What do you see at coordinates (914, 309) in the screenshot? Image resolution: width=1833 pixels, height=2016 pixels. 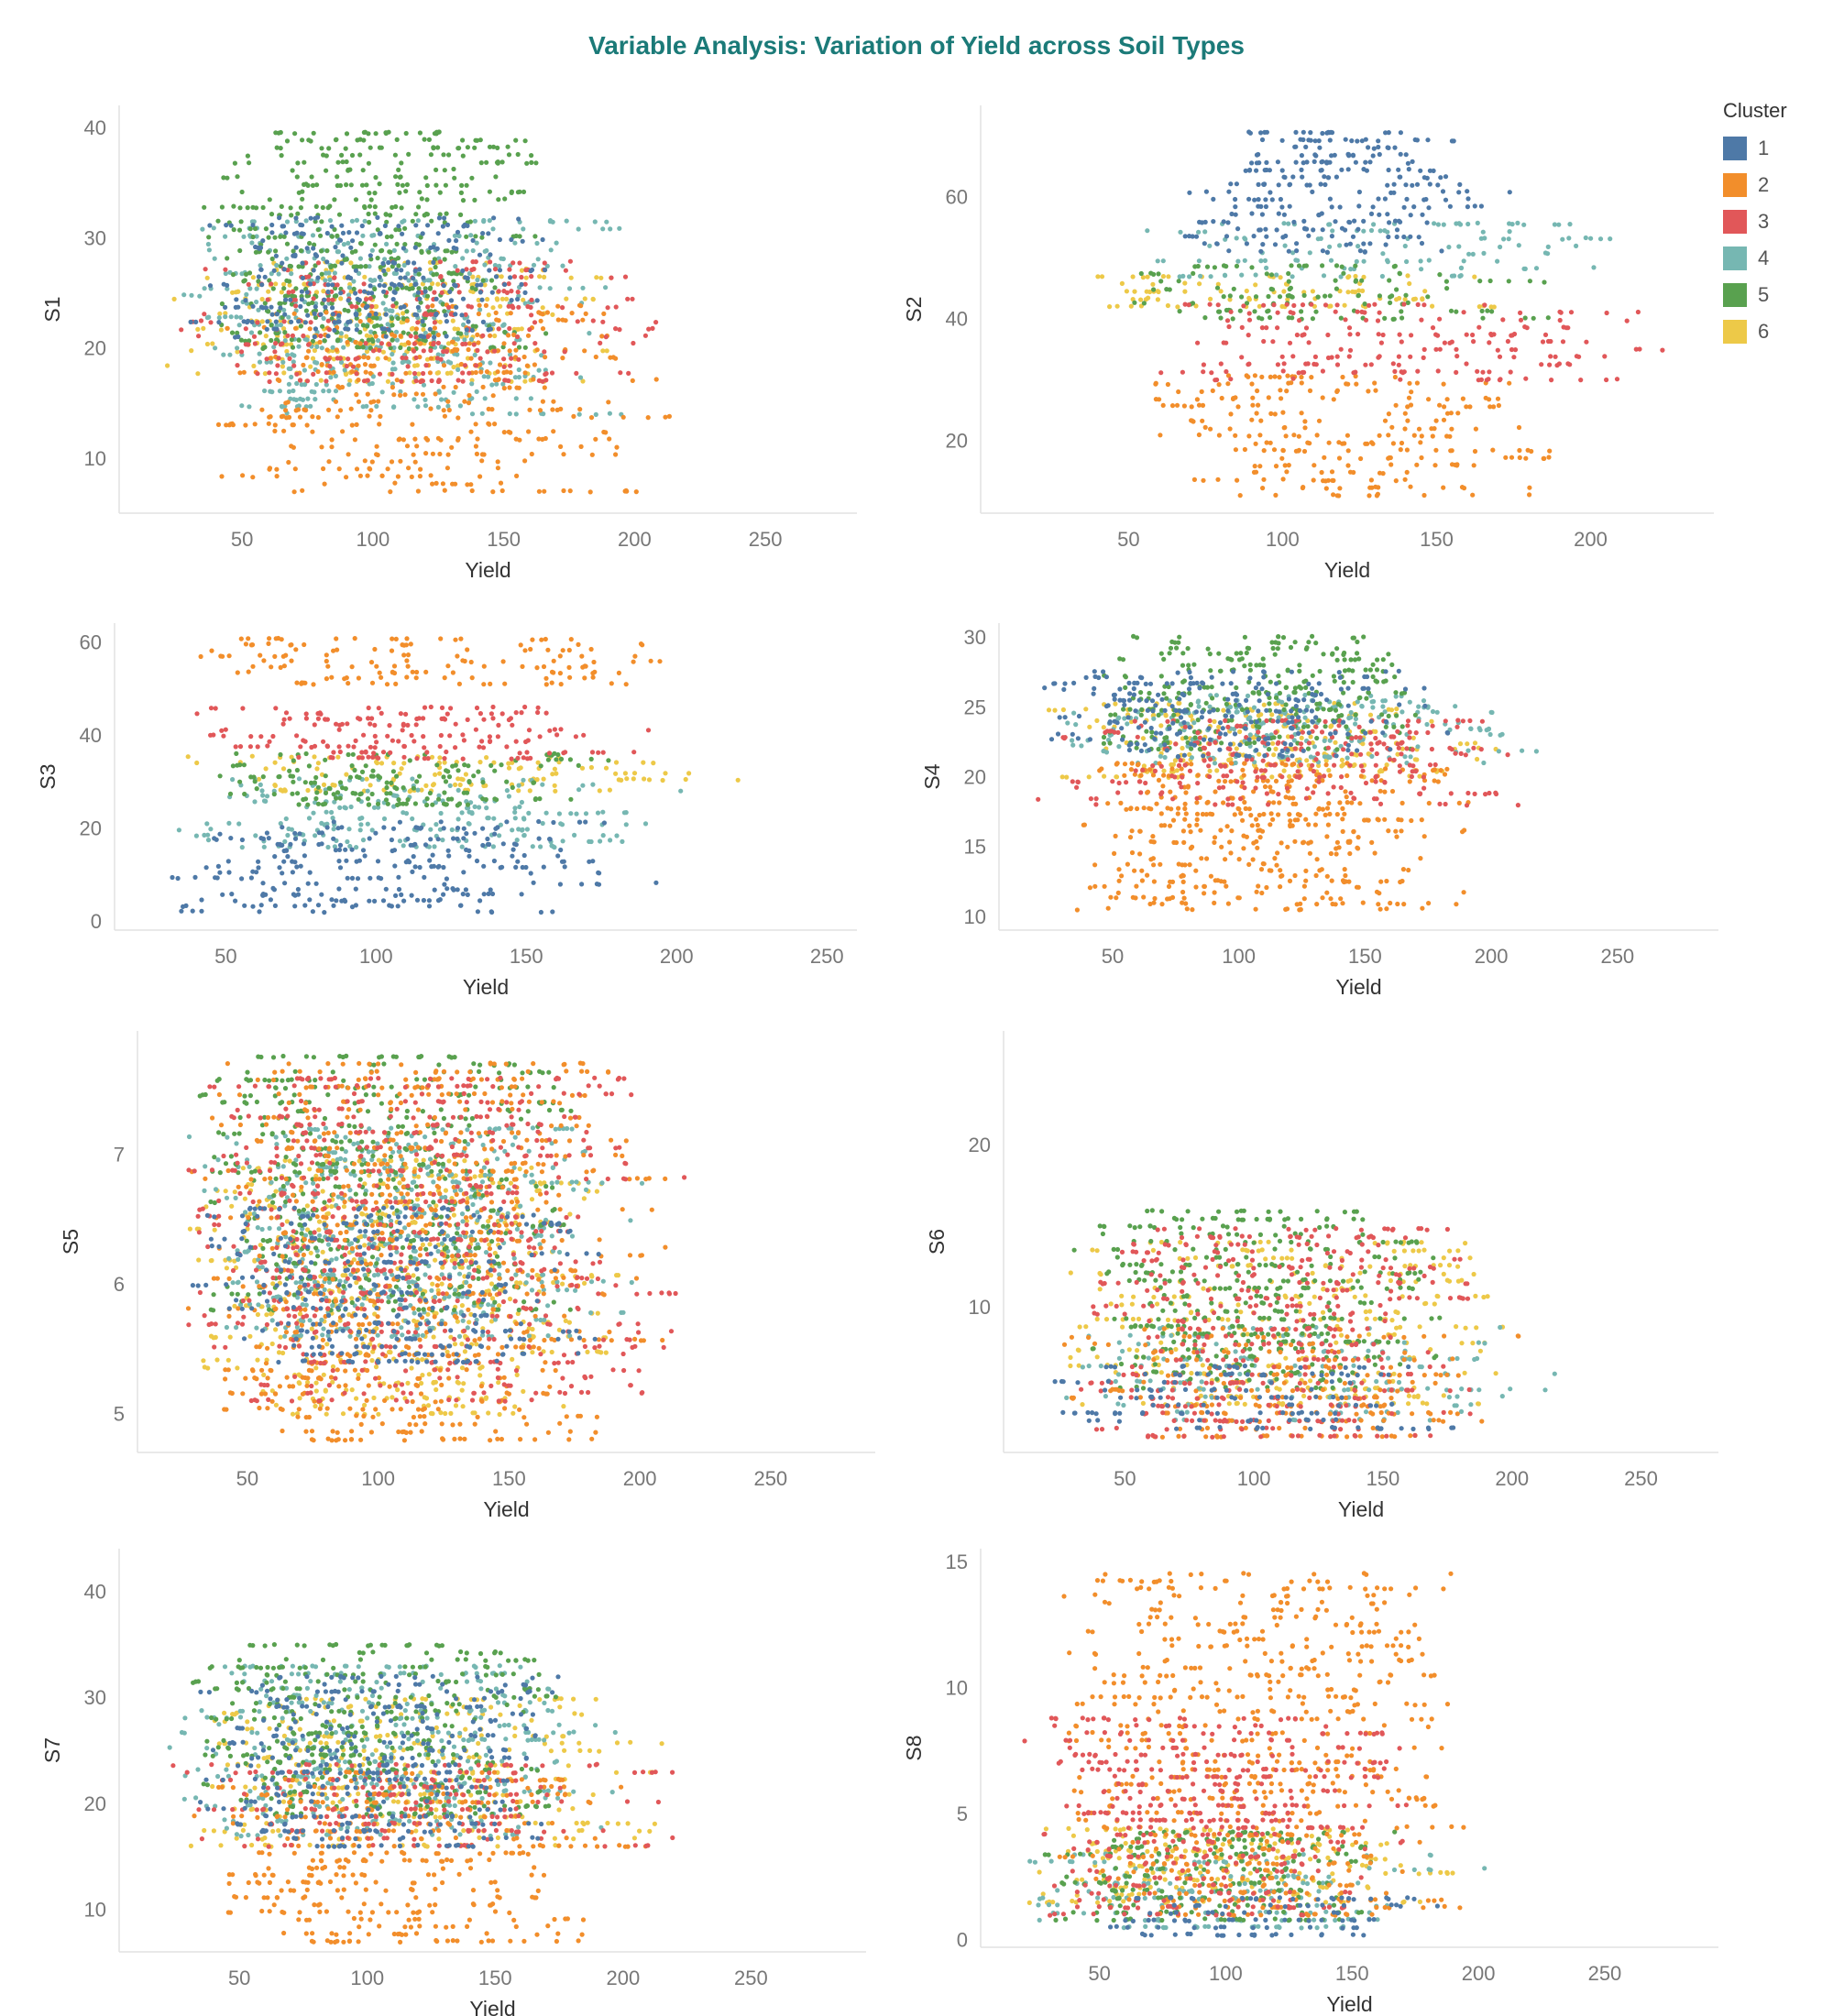 I see `y-axis-label: S2` at bounding box center [914, 309].